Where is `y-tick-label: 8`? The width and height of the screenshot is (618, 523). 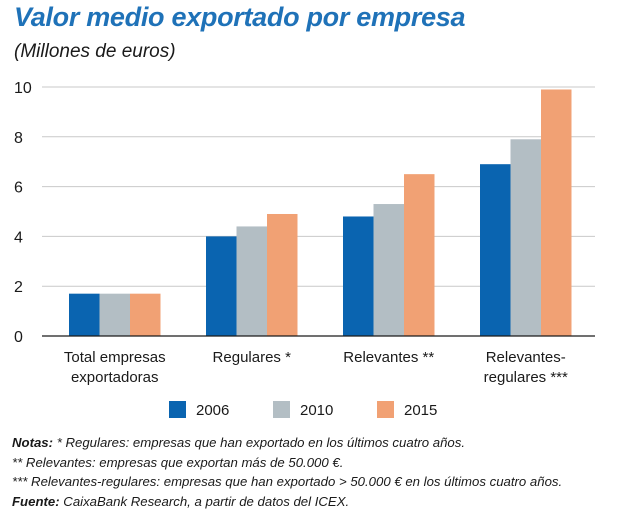 y-tick-label: 8 is located at coordinates (18, 138).